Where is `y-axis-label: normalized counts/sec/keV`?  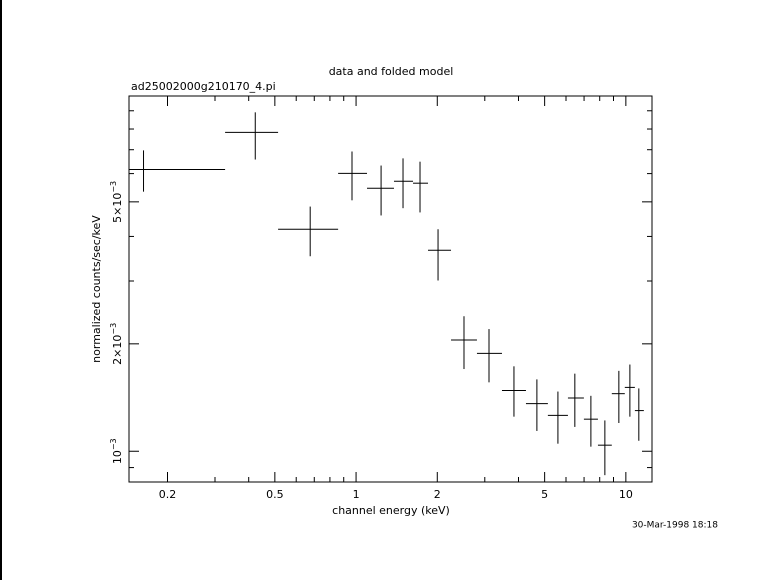
y-axis-label: normalized counts/sec/keV is located at coordinates (96, 289).